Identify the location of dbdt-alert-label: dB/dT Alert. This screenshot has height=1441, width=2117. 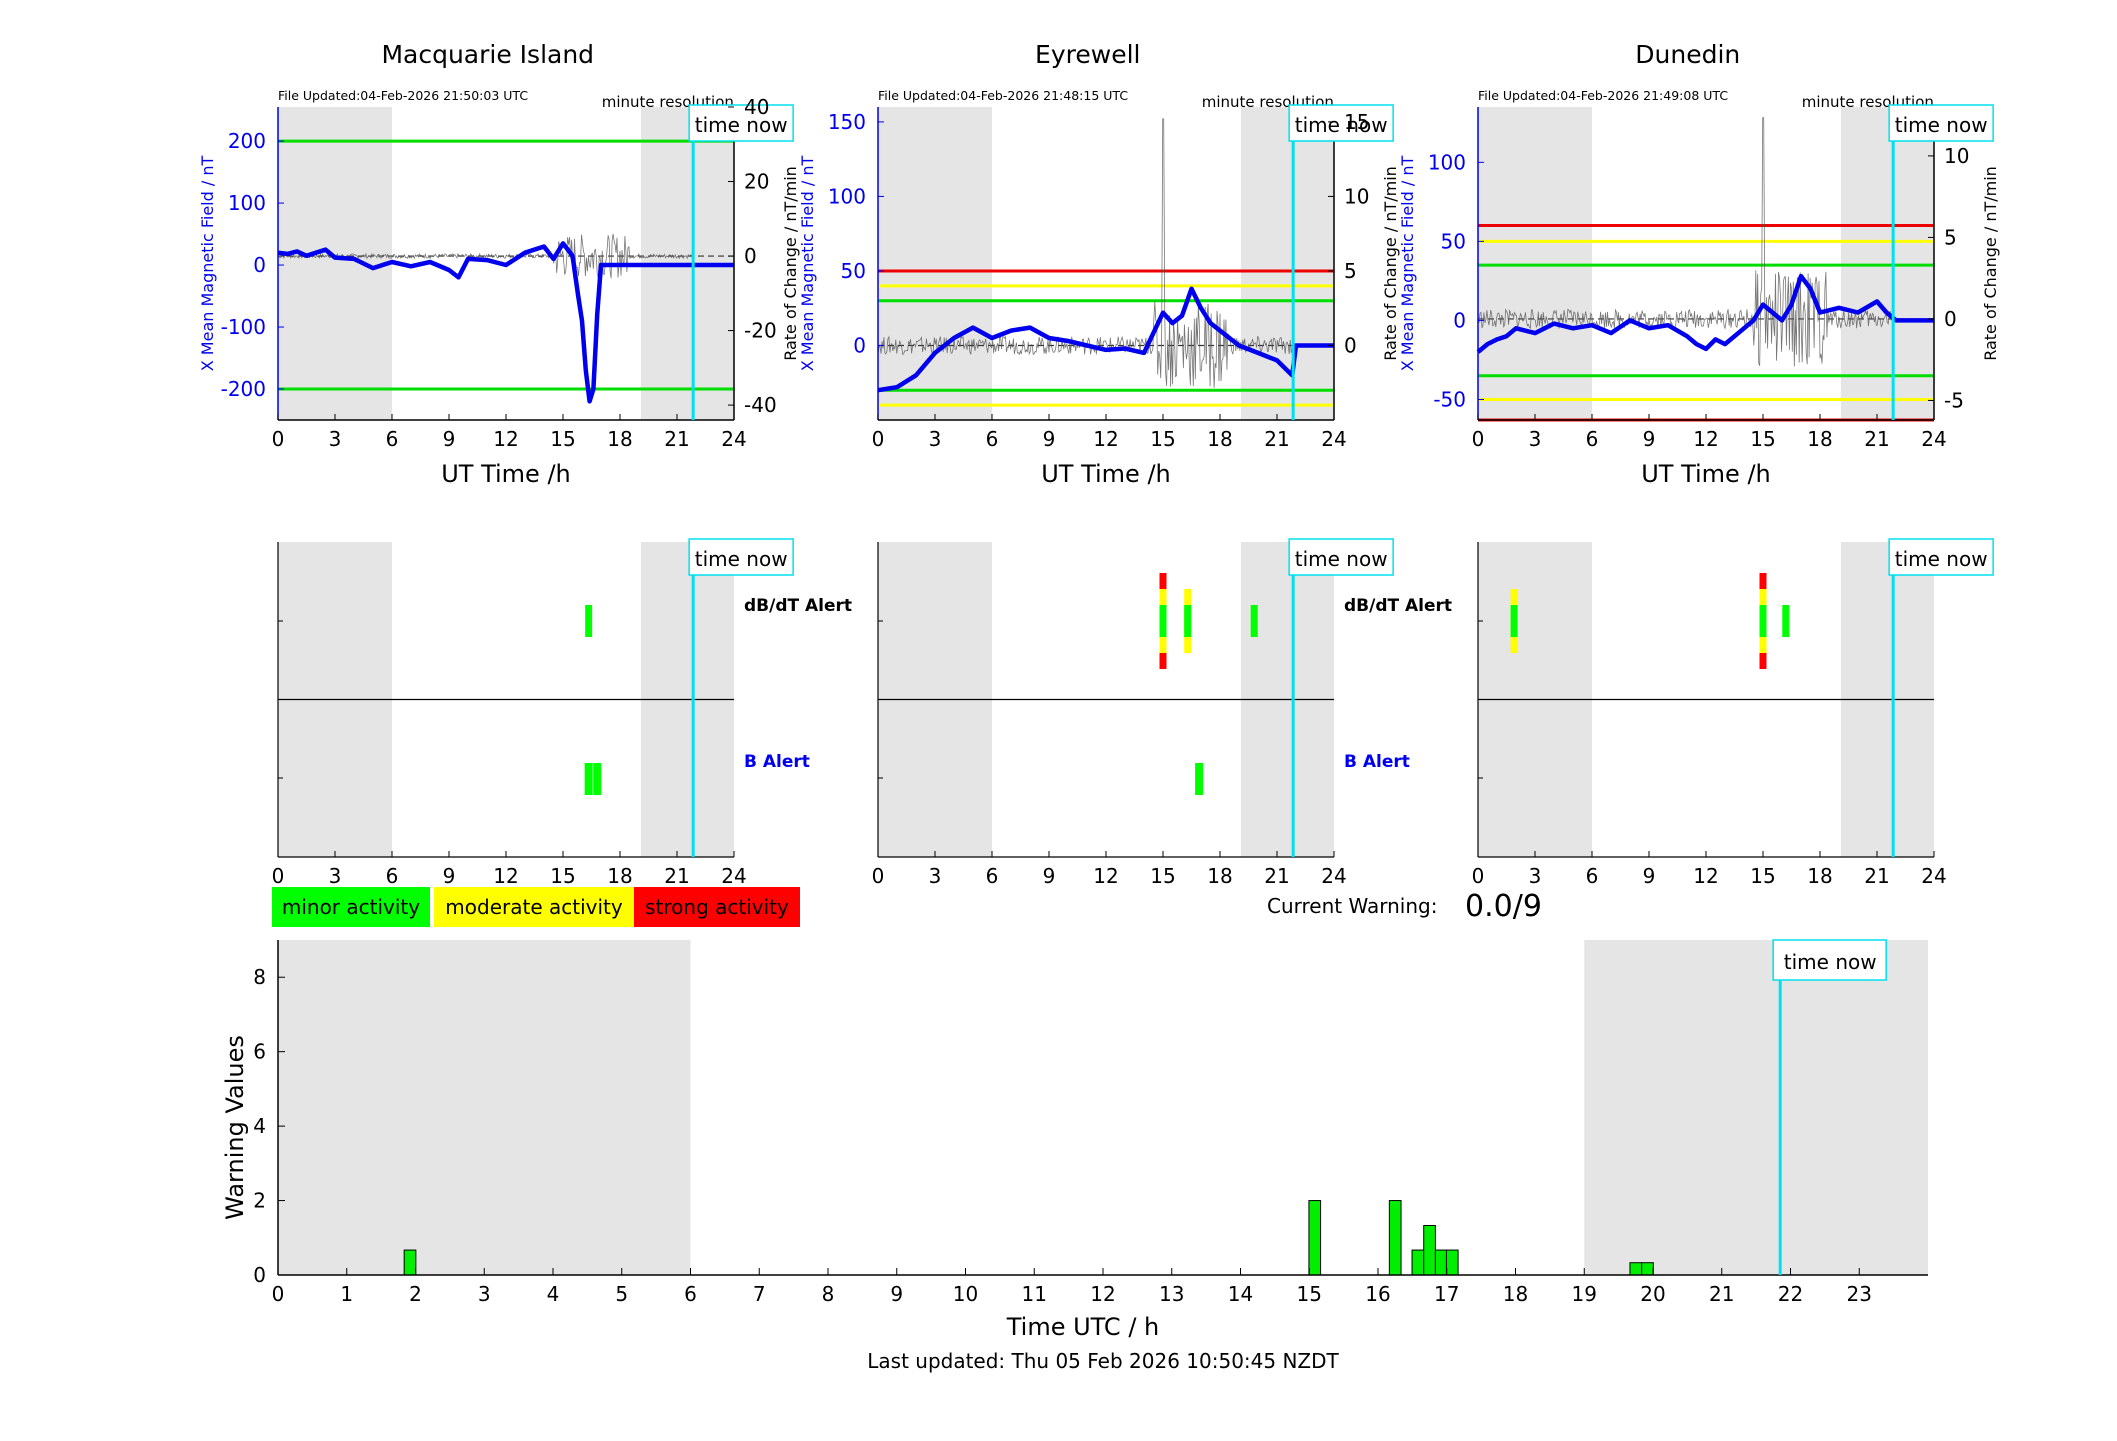
(798, 606).